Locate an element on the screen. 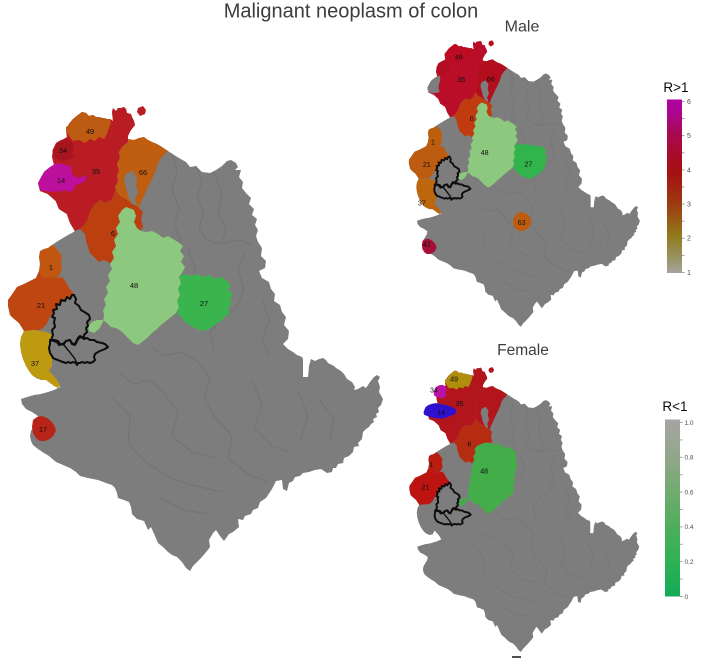 The image size is (701, 665). svg-text: 17 is located at coordinates (43, 429).